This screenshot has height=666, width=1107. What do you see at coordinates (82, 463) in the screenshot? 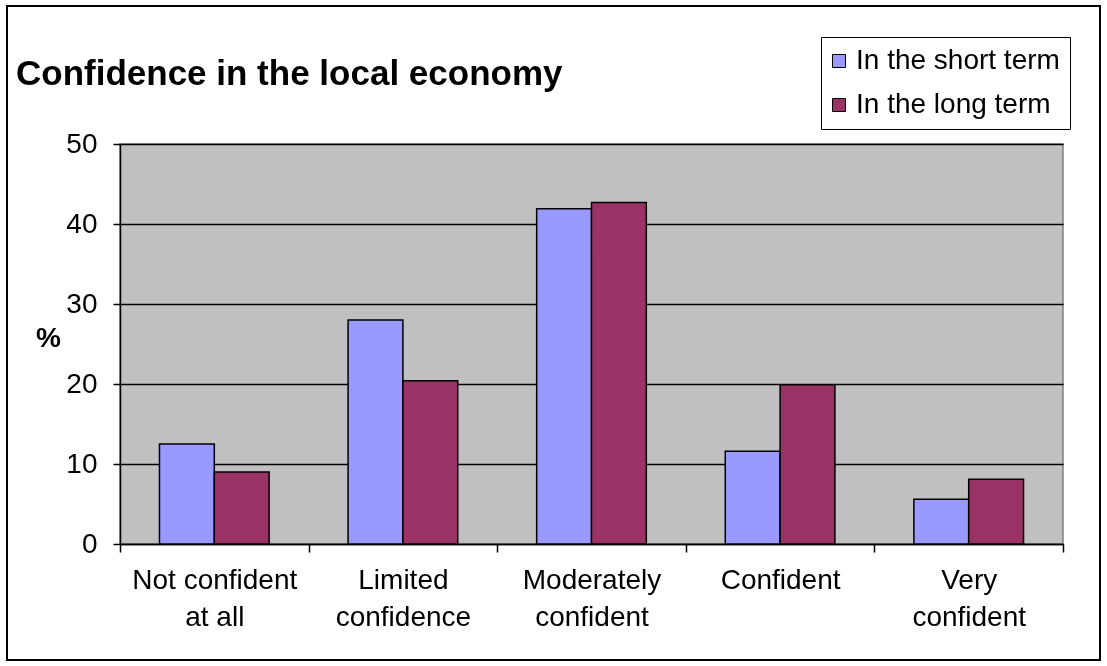
I see `y-tick-label: 10` at bounding box center [82, 463].